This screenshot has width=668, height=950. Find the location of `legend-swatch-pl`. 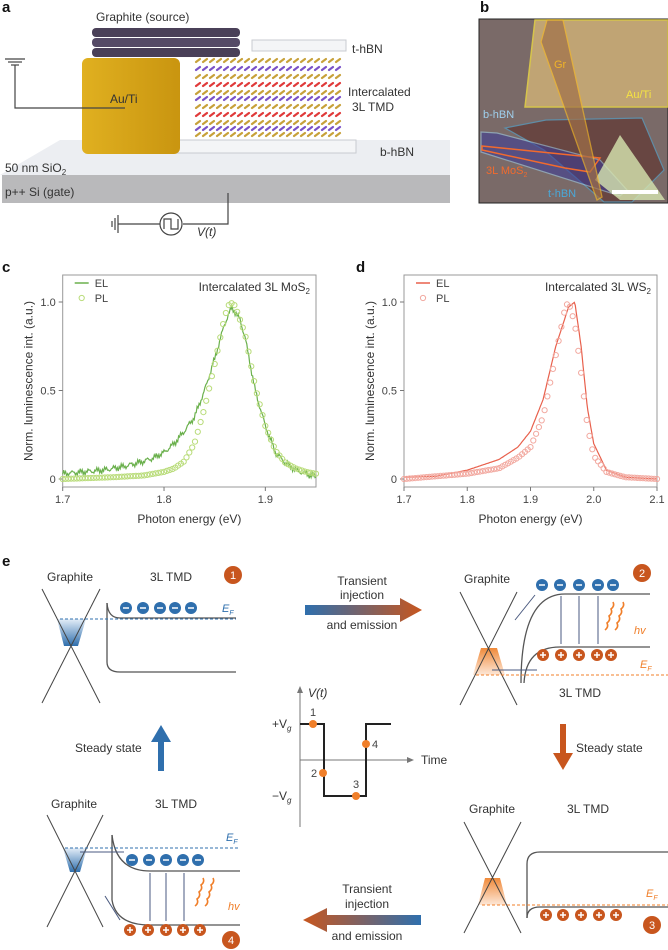

legend-swatch-pl is located at coordinates (81, 298).